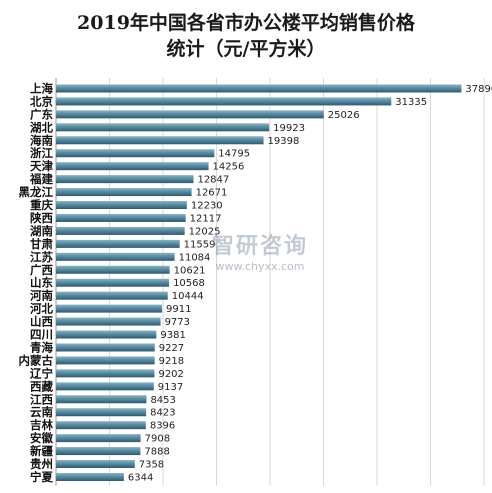  What do you see at coordinates (411, 102) in the screenshot?
I see `value-label: 31335` at bounding box center [411, 102].